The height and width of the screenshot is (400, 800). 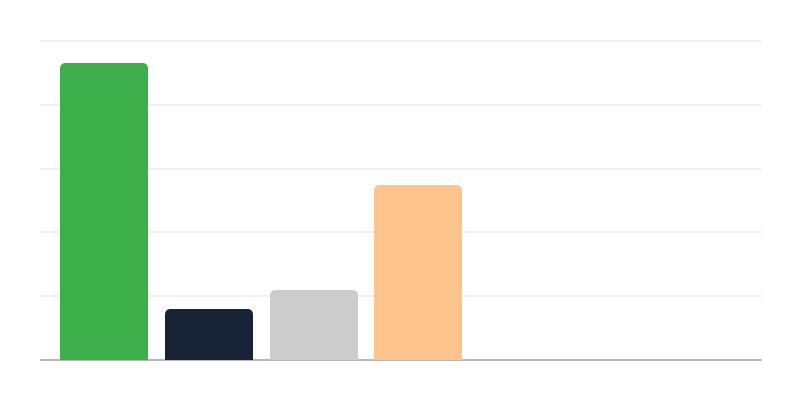 I want to click on axis-baseline, so click(x=401, y=360).